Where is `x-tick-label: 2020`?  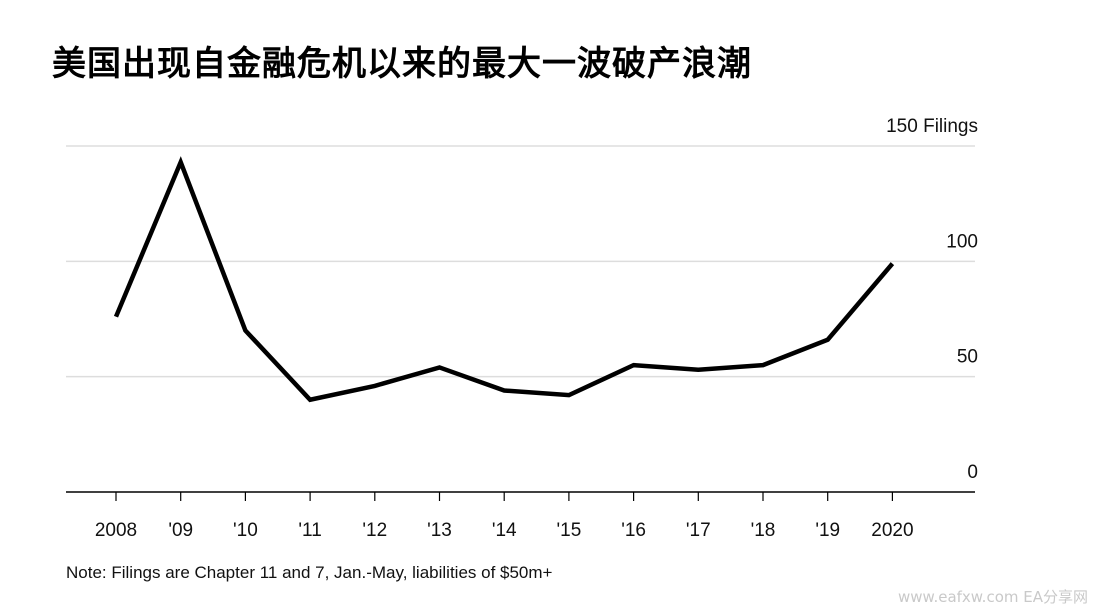
x-tick-label: 2020 is located at coordinates (892, 530).